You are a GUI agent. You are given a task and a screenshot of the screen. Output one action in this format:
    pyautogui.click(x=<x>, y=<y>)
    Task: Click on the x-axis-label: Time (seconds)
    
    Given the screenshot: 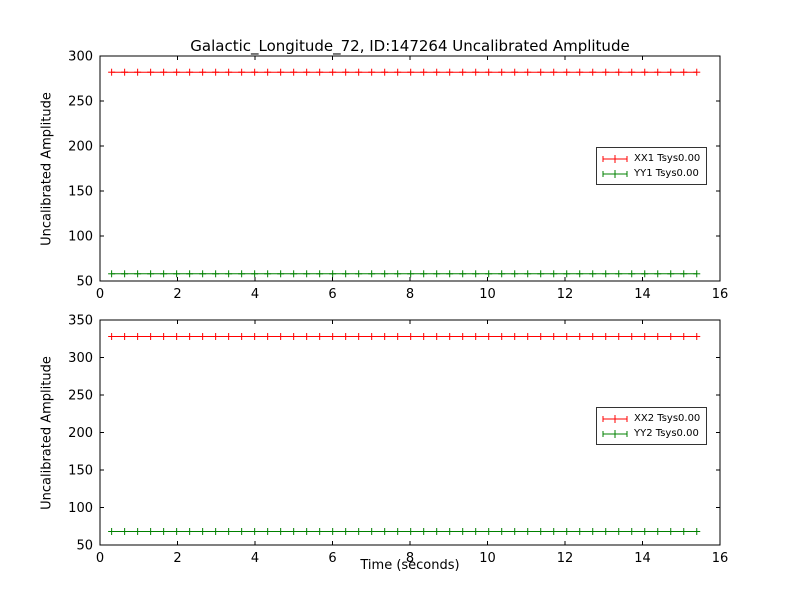 What is the action you would take?
    pyautogui.click(x=410, y=565)
    